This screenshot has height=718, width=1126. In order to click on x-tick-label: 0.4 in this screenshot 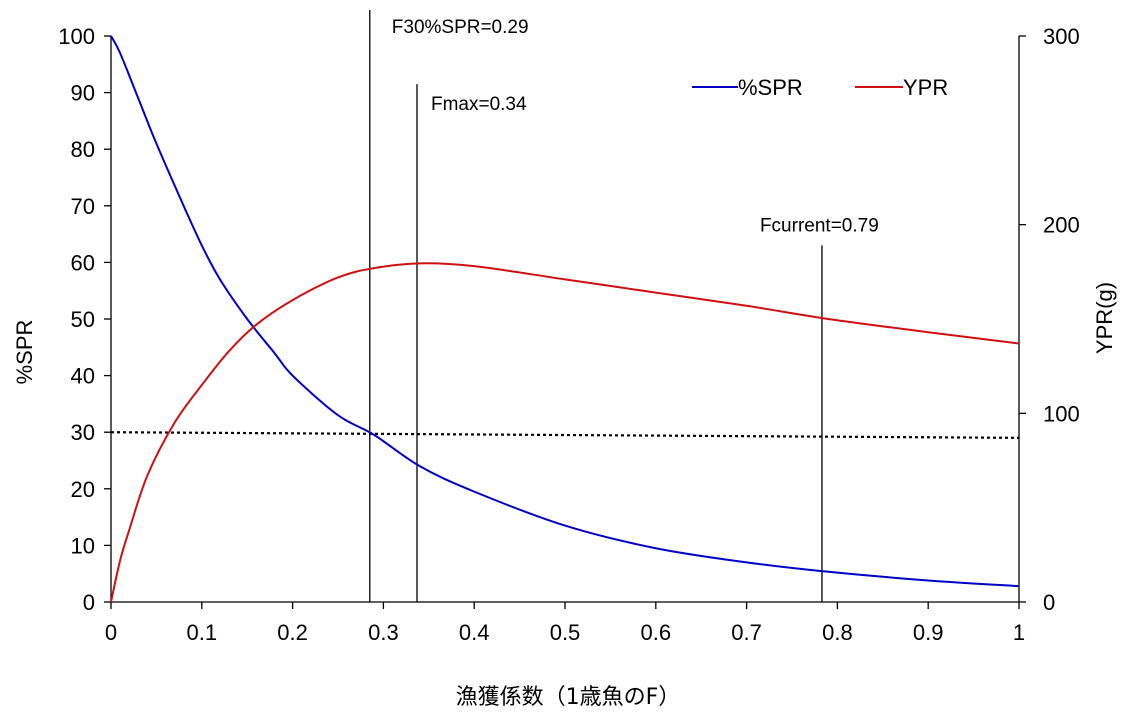, I will do `click(474, 632)`.